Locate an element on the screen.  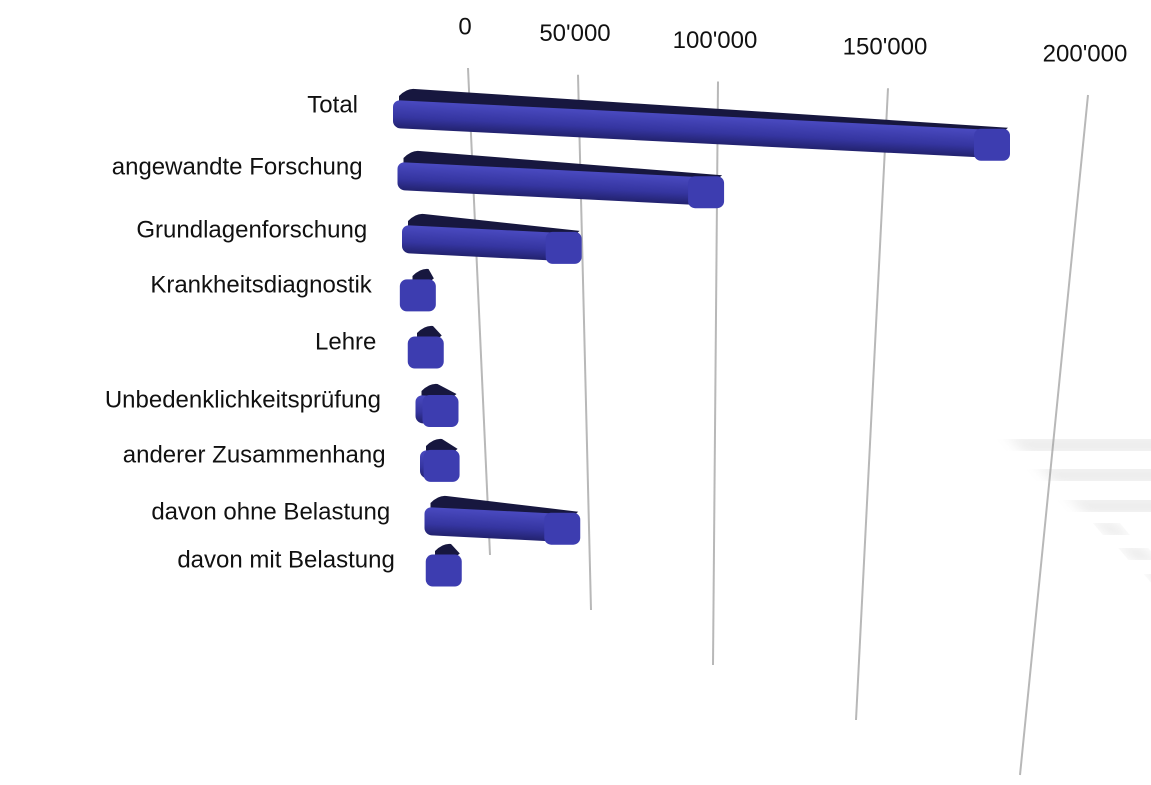
x-tick-label: 100'000 is located at coordinates (715, 40).